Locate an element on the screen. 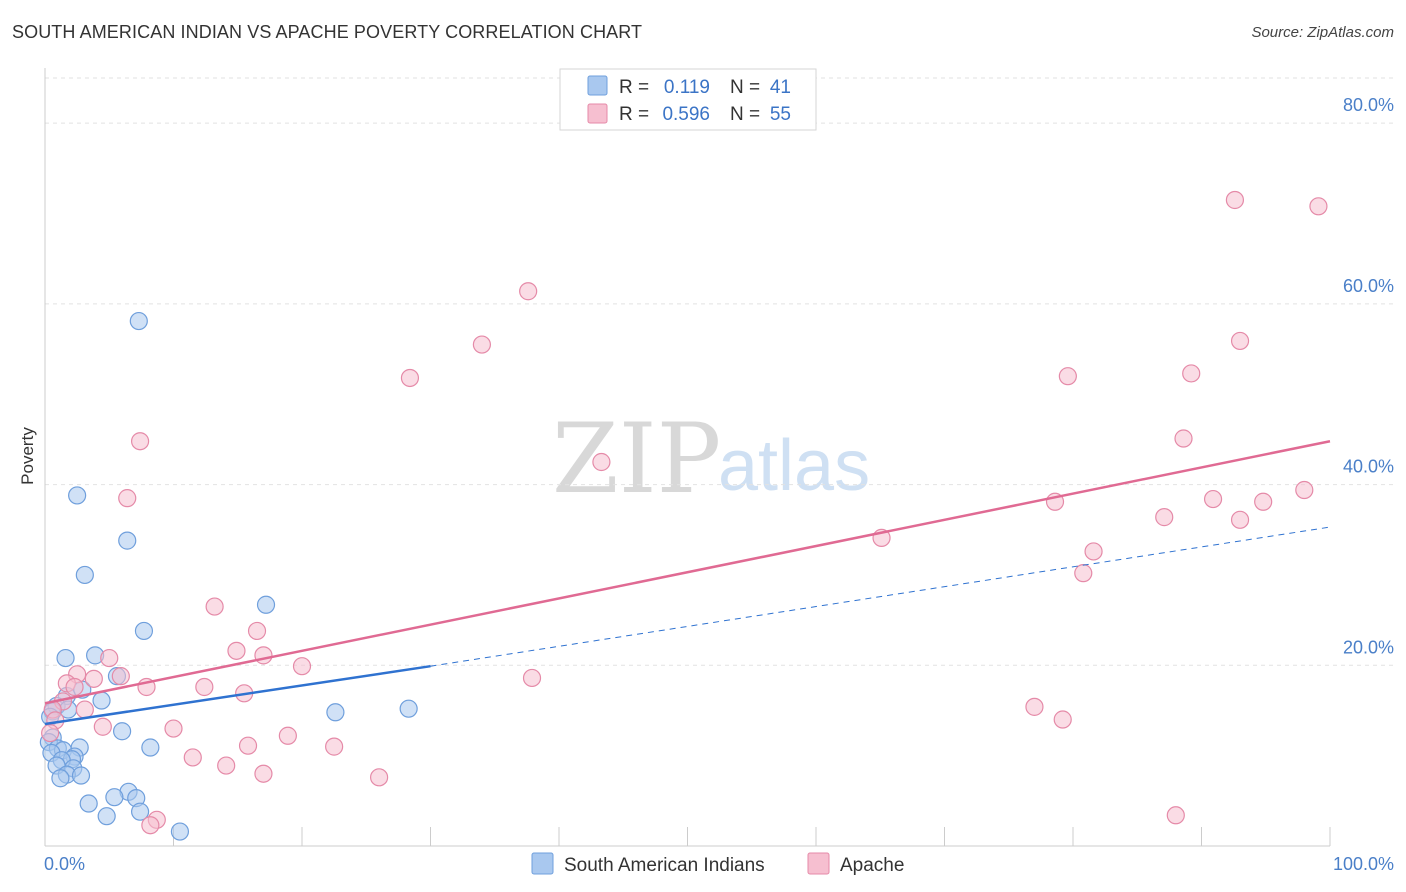 The image size is (1406, 892). series-legend: South American Indians Apache is located at coordinates (717, 864).